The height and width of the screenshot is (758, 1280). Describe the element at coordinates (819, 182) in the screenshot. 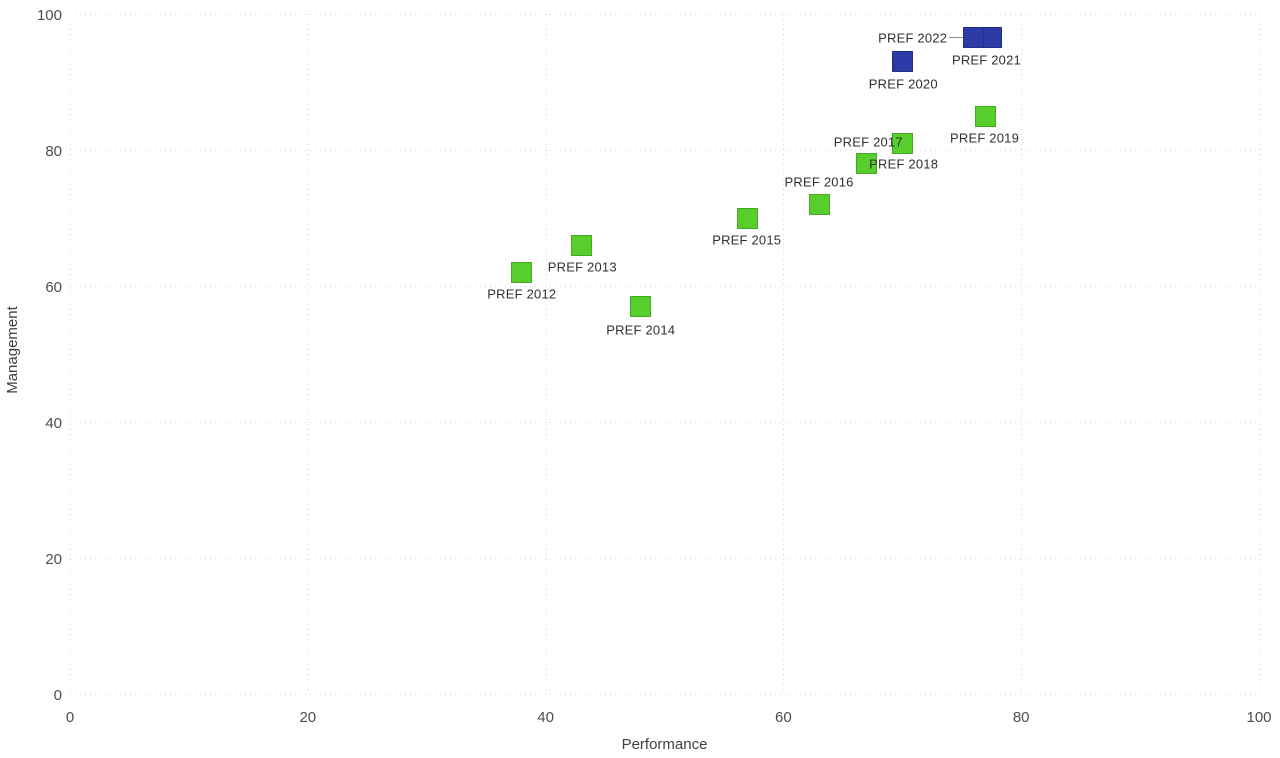

I see `data-point-label: PREF 2016` at that location.